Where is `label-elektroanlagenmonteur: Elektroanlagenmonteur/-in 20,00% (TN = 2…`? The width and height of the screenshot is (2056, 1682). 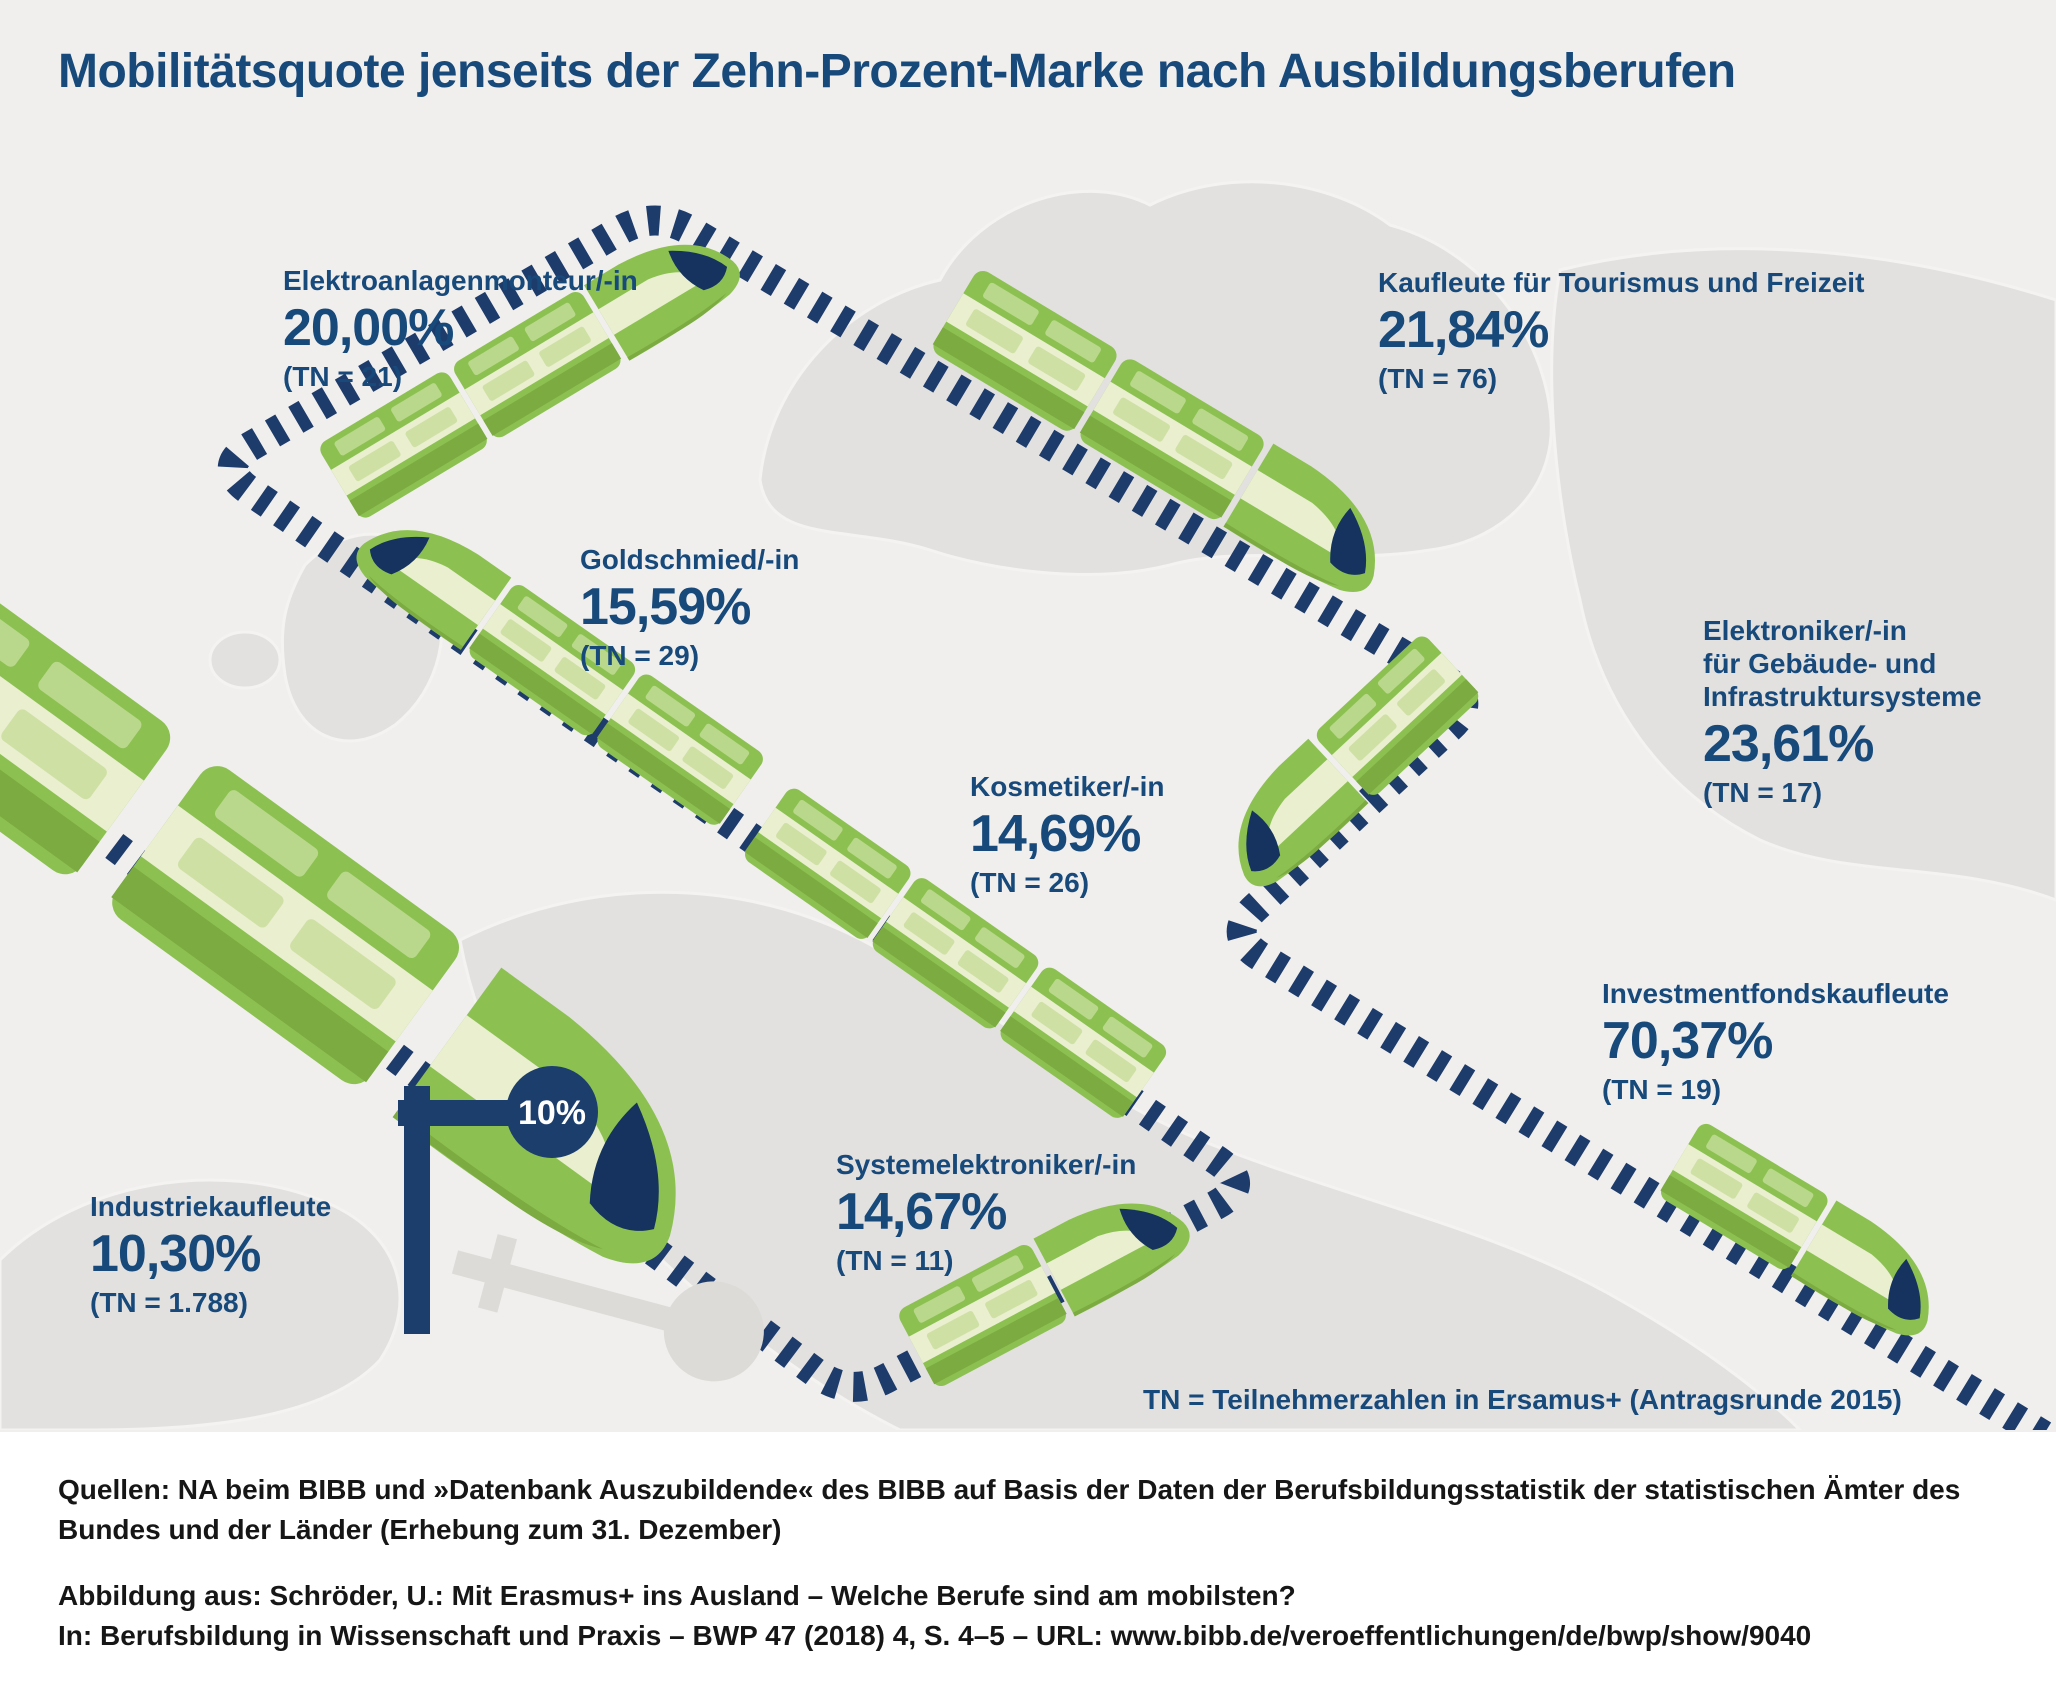 label-elektroanlagenmonteur: Elektroanlagenmonteur/-in 20,00% (TN = 2… is located at coordinates (460, 328).